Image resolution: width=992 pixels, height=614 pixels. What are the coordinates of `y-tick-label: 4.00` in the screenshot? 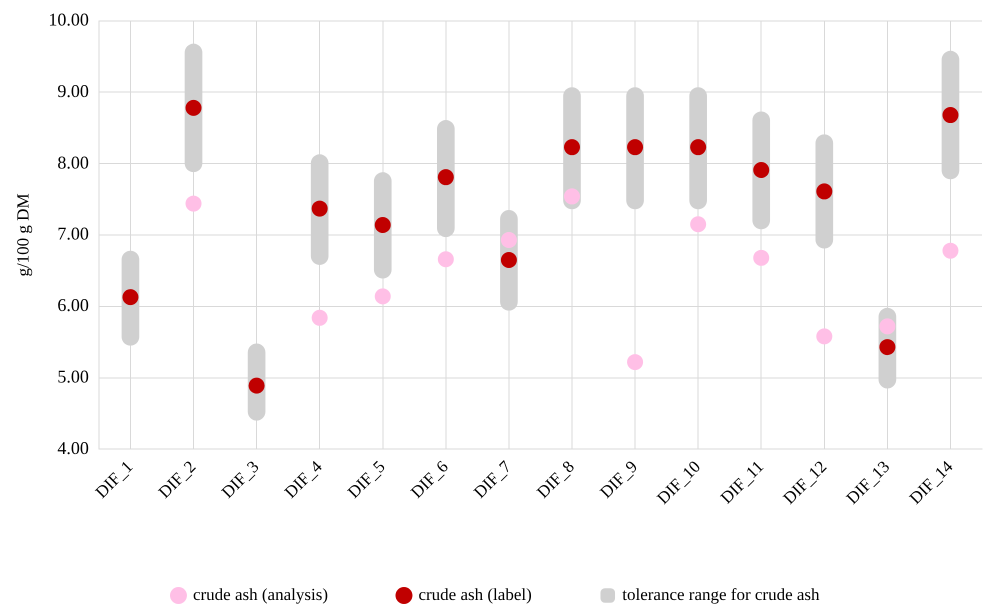 It's located at (73, 448).